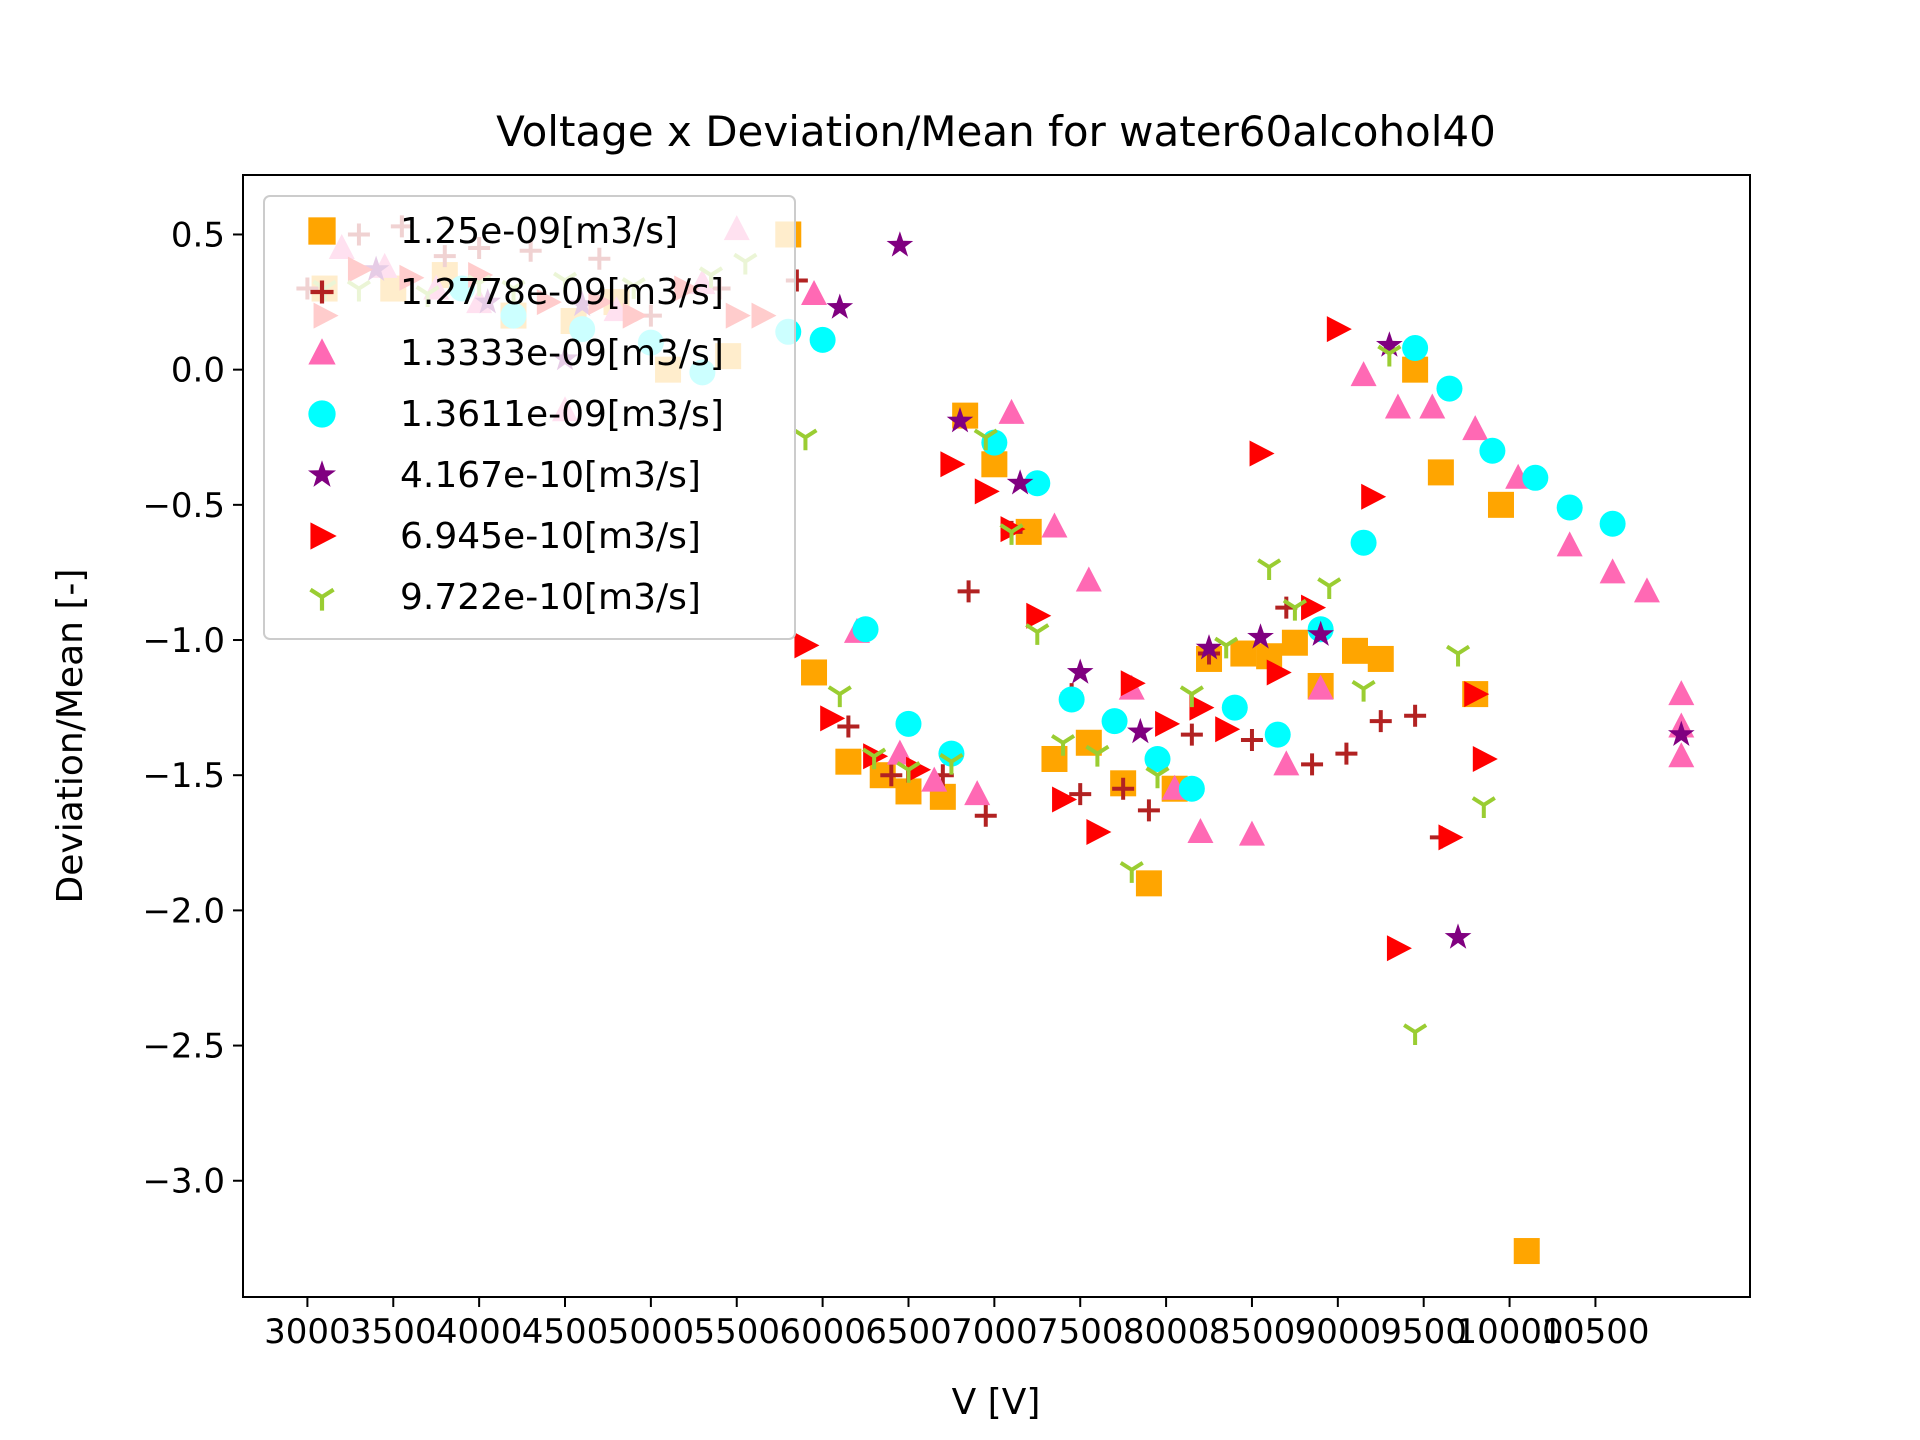 The height and width of the screenshot is (1440, 1920). I want to click on x-tick-label: 6500, so click(908, 1332).